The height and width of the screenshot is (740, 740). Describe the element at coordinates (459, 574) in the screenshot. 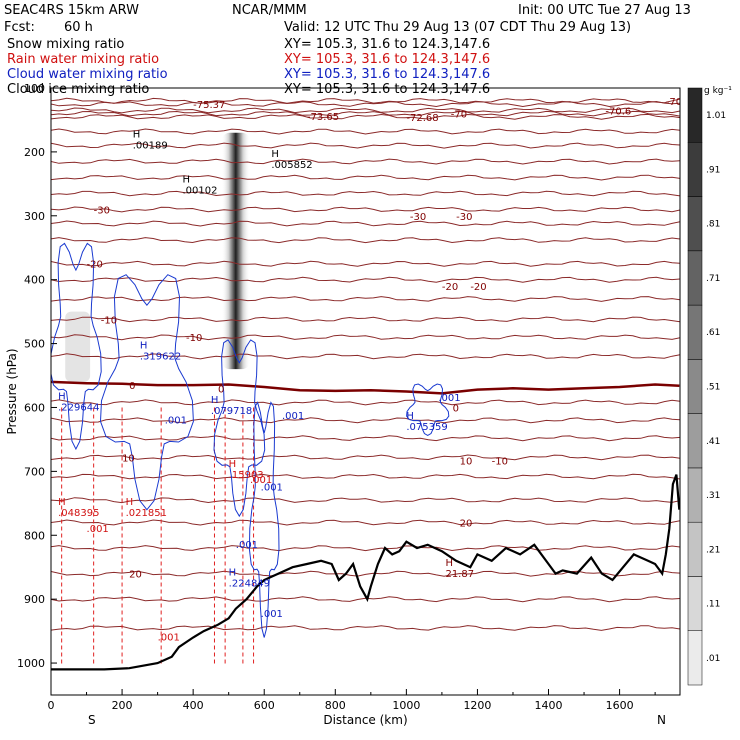

I see `max-marker-value: 21.87` at that location.